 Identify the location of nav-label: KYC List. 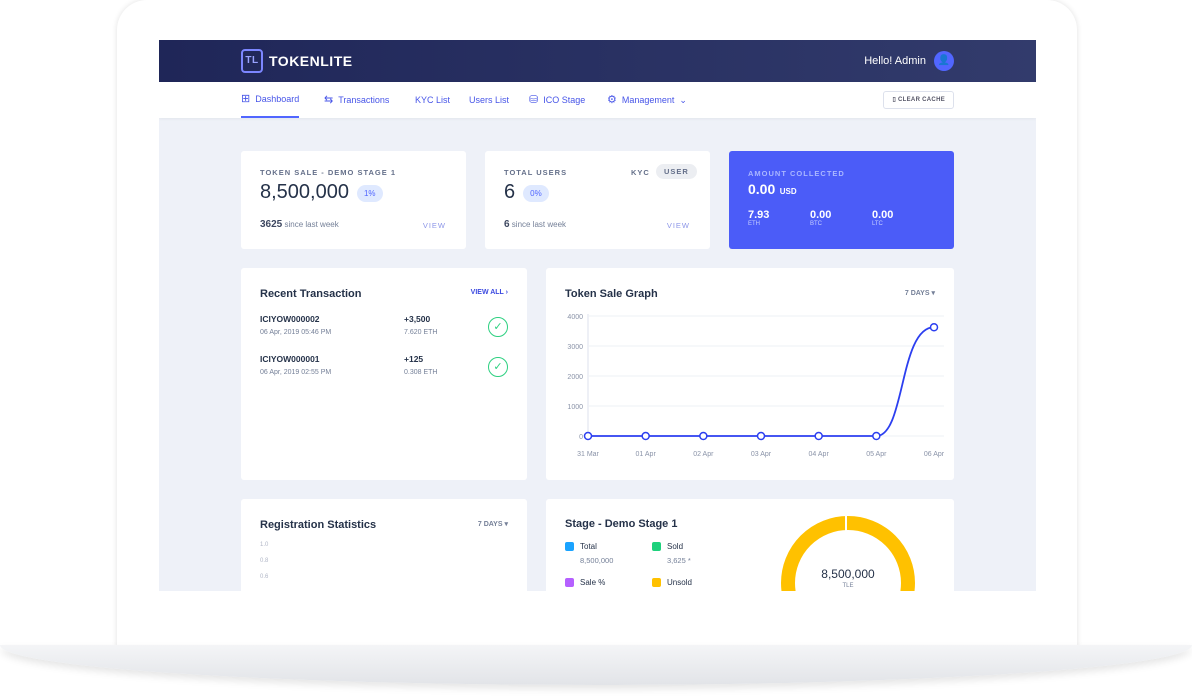
(433, 100).